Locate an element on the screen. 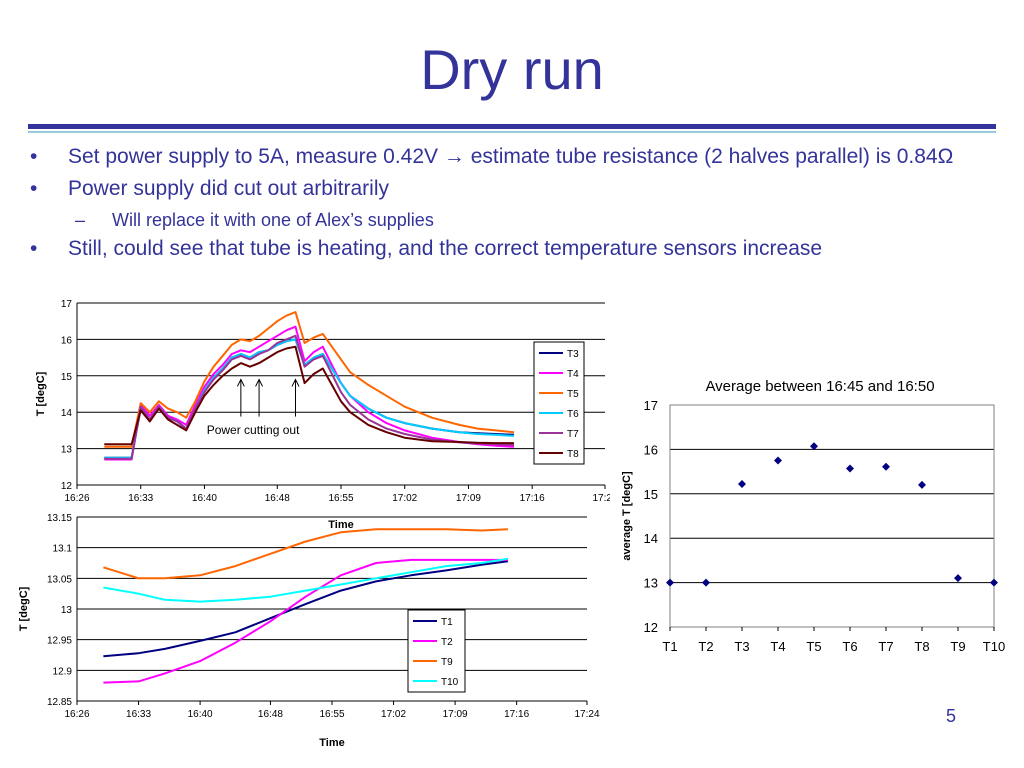  page-number: 5 is located at coordinates (951, 716).